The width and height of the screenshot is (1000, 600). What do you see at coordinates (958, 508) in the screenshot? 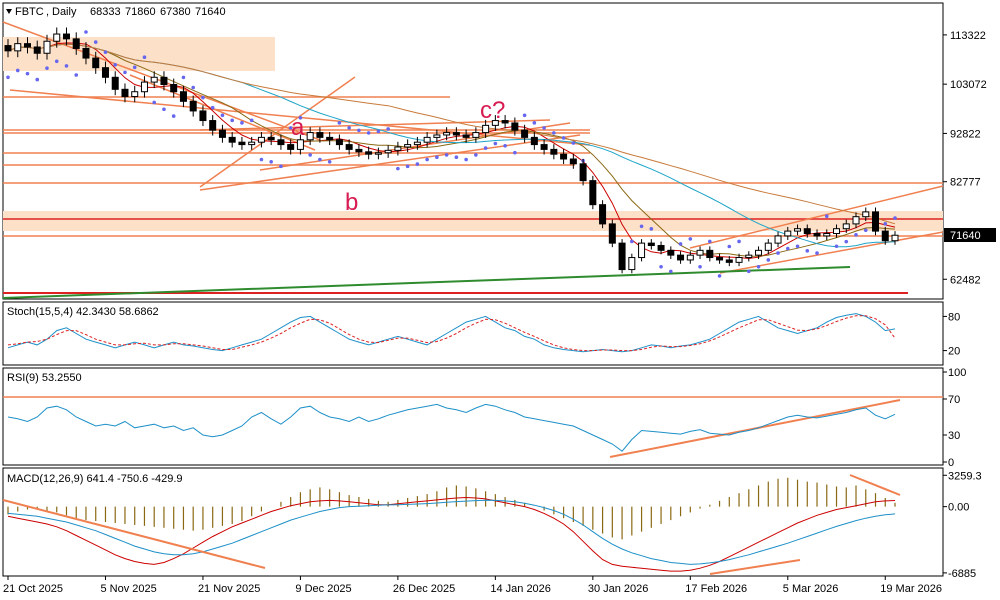
I see `axis-tick-label: 0.00` at bounding box center [958, 508].